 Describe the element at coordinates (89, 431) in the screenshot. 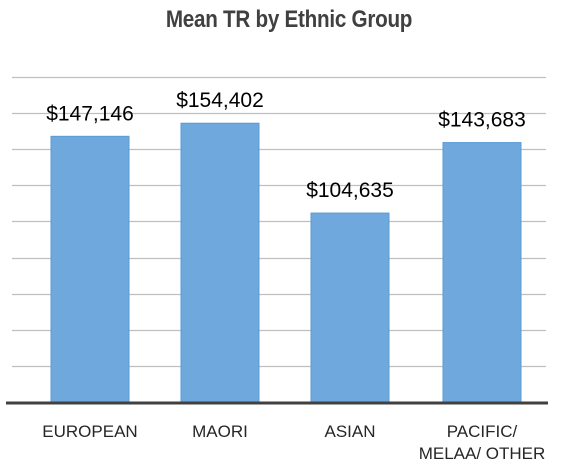

I see `category-label: EUROPEAN` at that location.